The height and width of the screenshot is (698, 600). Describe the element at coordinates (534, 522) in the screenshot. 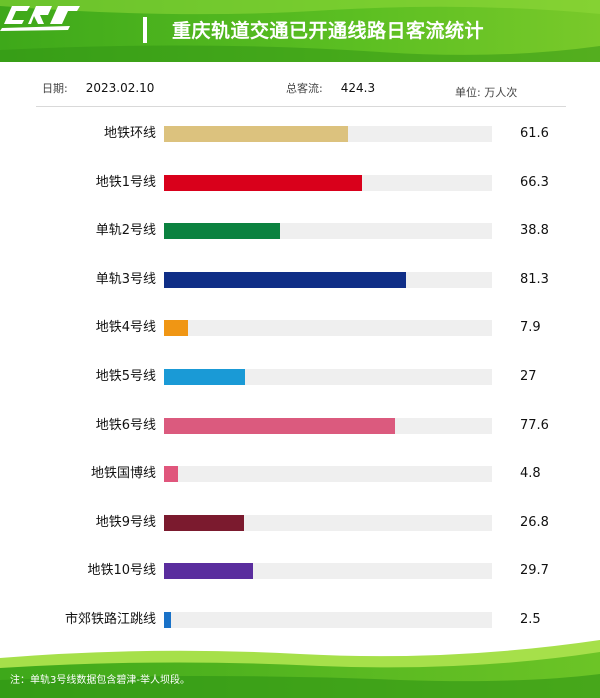

I see `value-label: 26.8` at that location.